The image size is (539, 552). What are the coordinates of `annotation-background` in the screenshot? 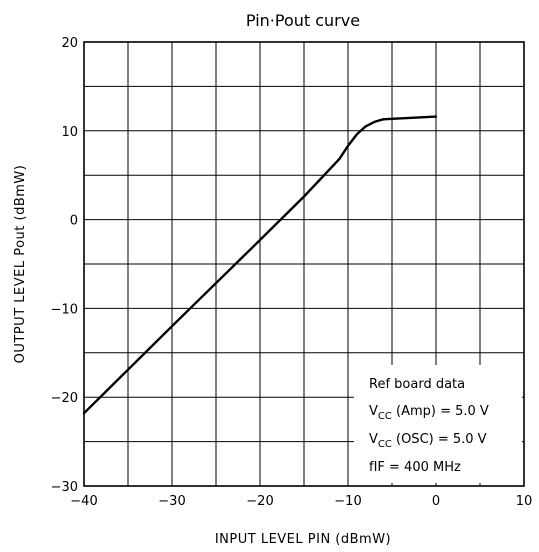 It's located at (438, 424).